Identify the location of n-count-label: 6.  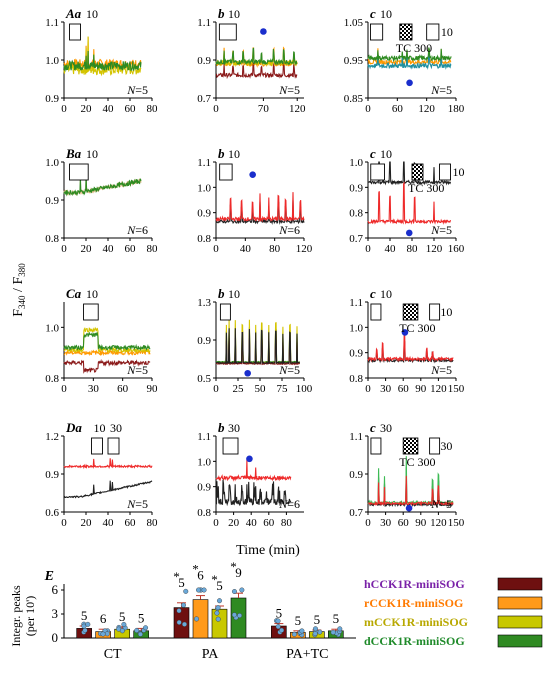
(200, 575).